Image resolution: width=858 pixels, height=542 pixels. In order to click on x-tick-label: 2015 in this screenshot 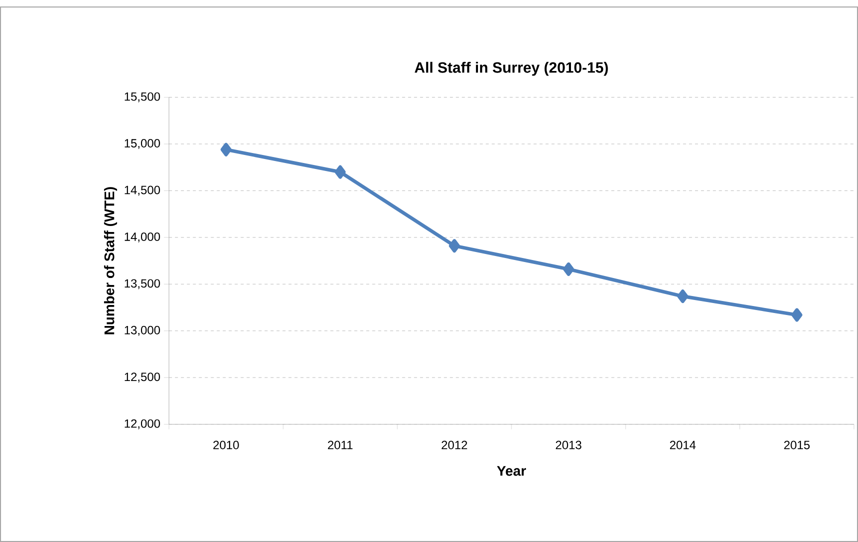, I will do `click(797, 445)`.